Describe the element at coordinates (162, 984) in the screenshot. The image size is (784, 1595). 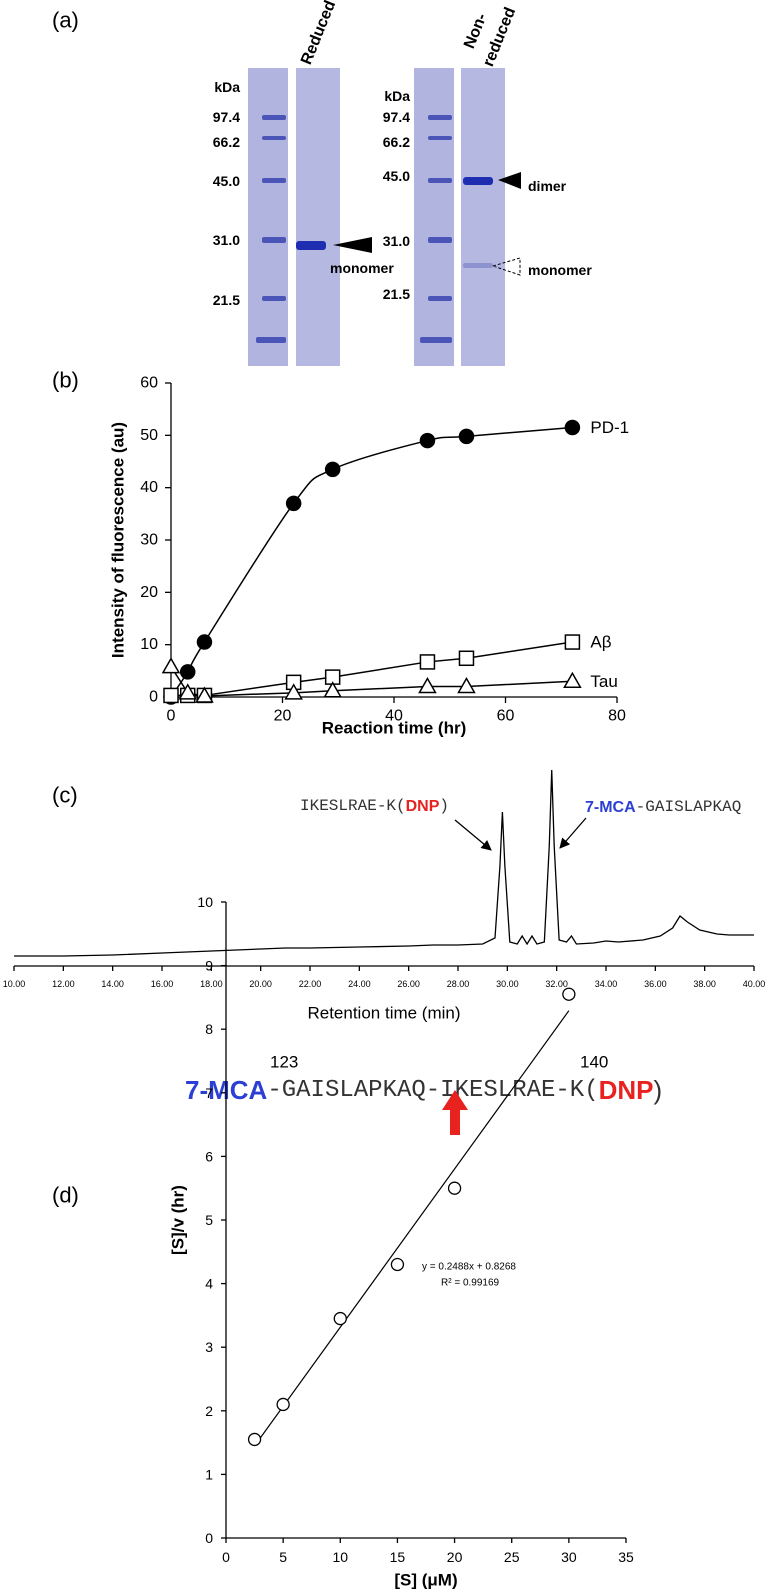
I see `x-tick-label: 16.00` at that location.